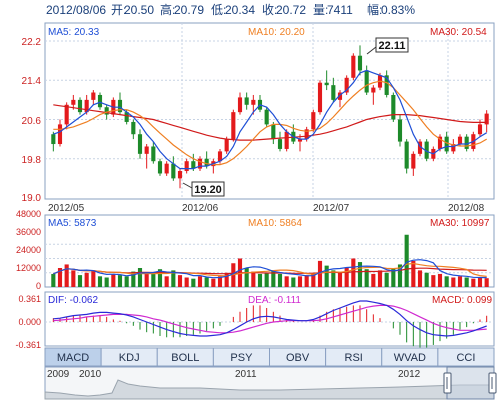  What do you see at coordinates (270, 318) in the screenshot?
I see `macd-lines` at bounding box center [270, 318].